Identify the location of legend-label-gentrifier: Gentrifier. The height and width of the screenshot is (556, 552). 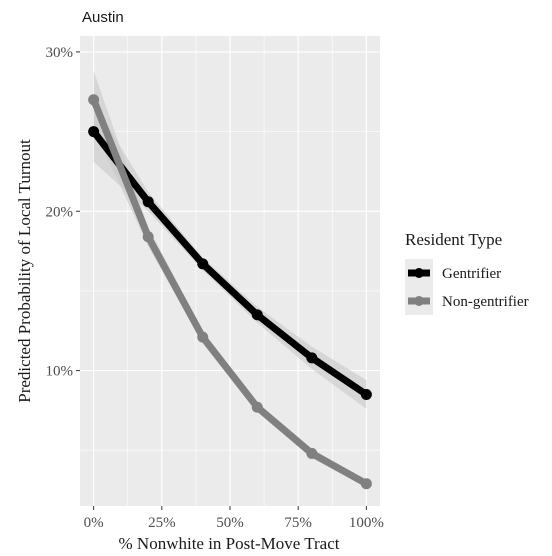
(471, 274).